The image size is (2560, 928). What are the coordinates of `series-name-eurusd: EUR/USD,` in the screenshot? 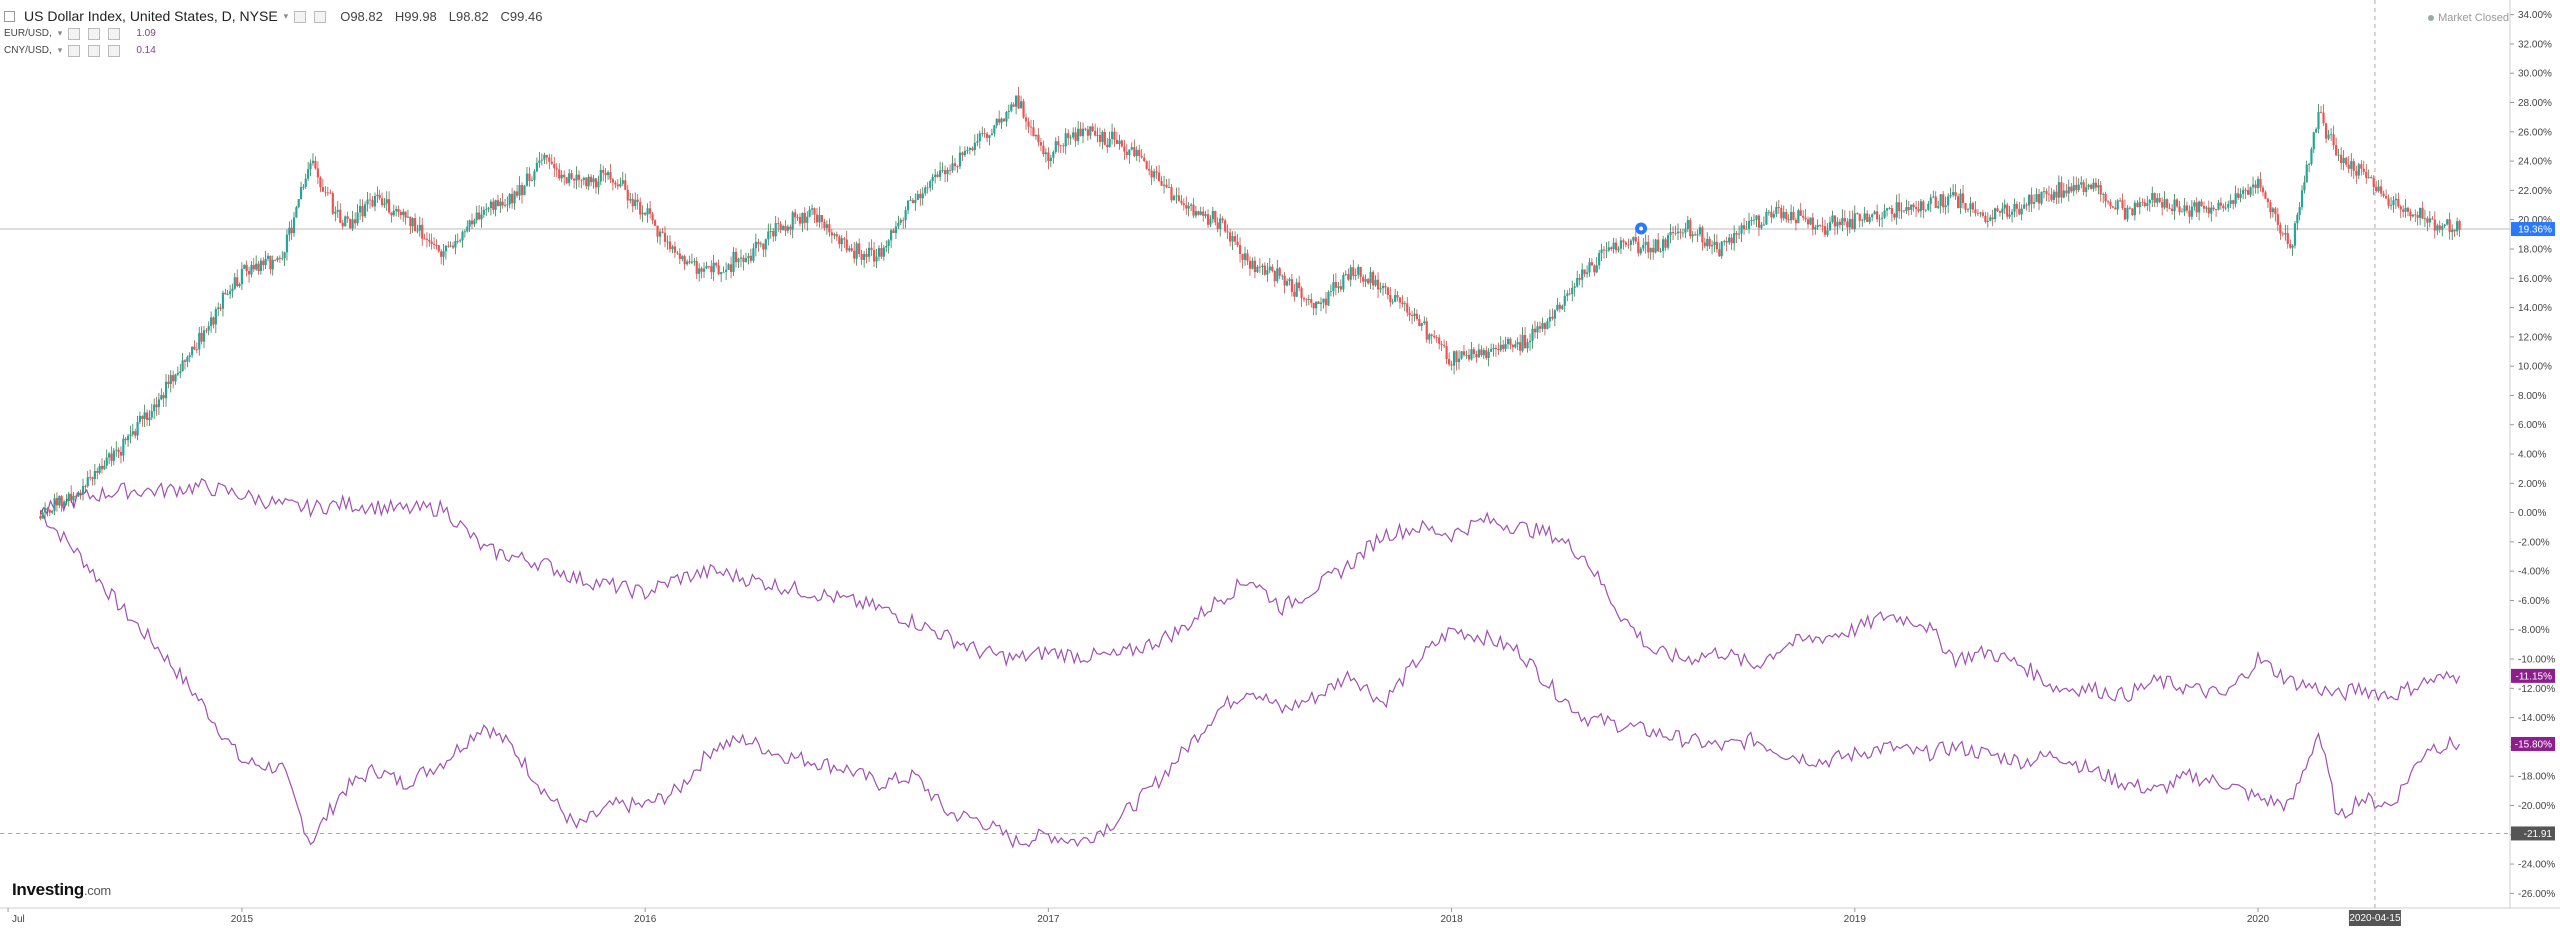 It's located at (28, 33).